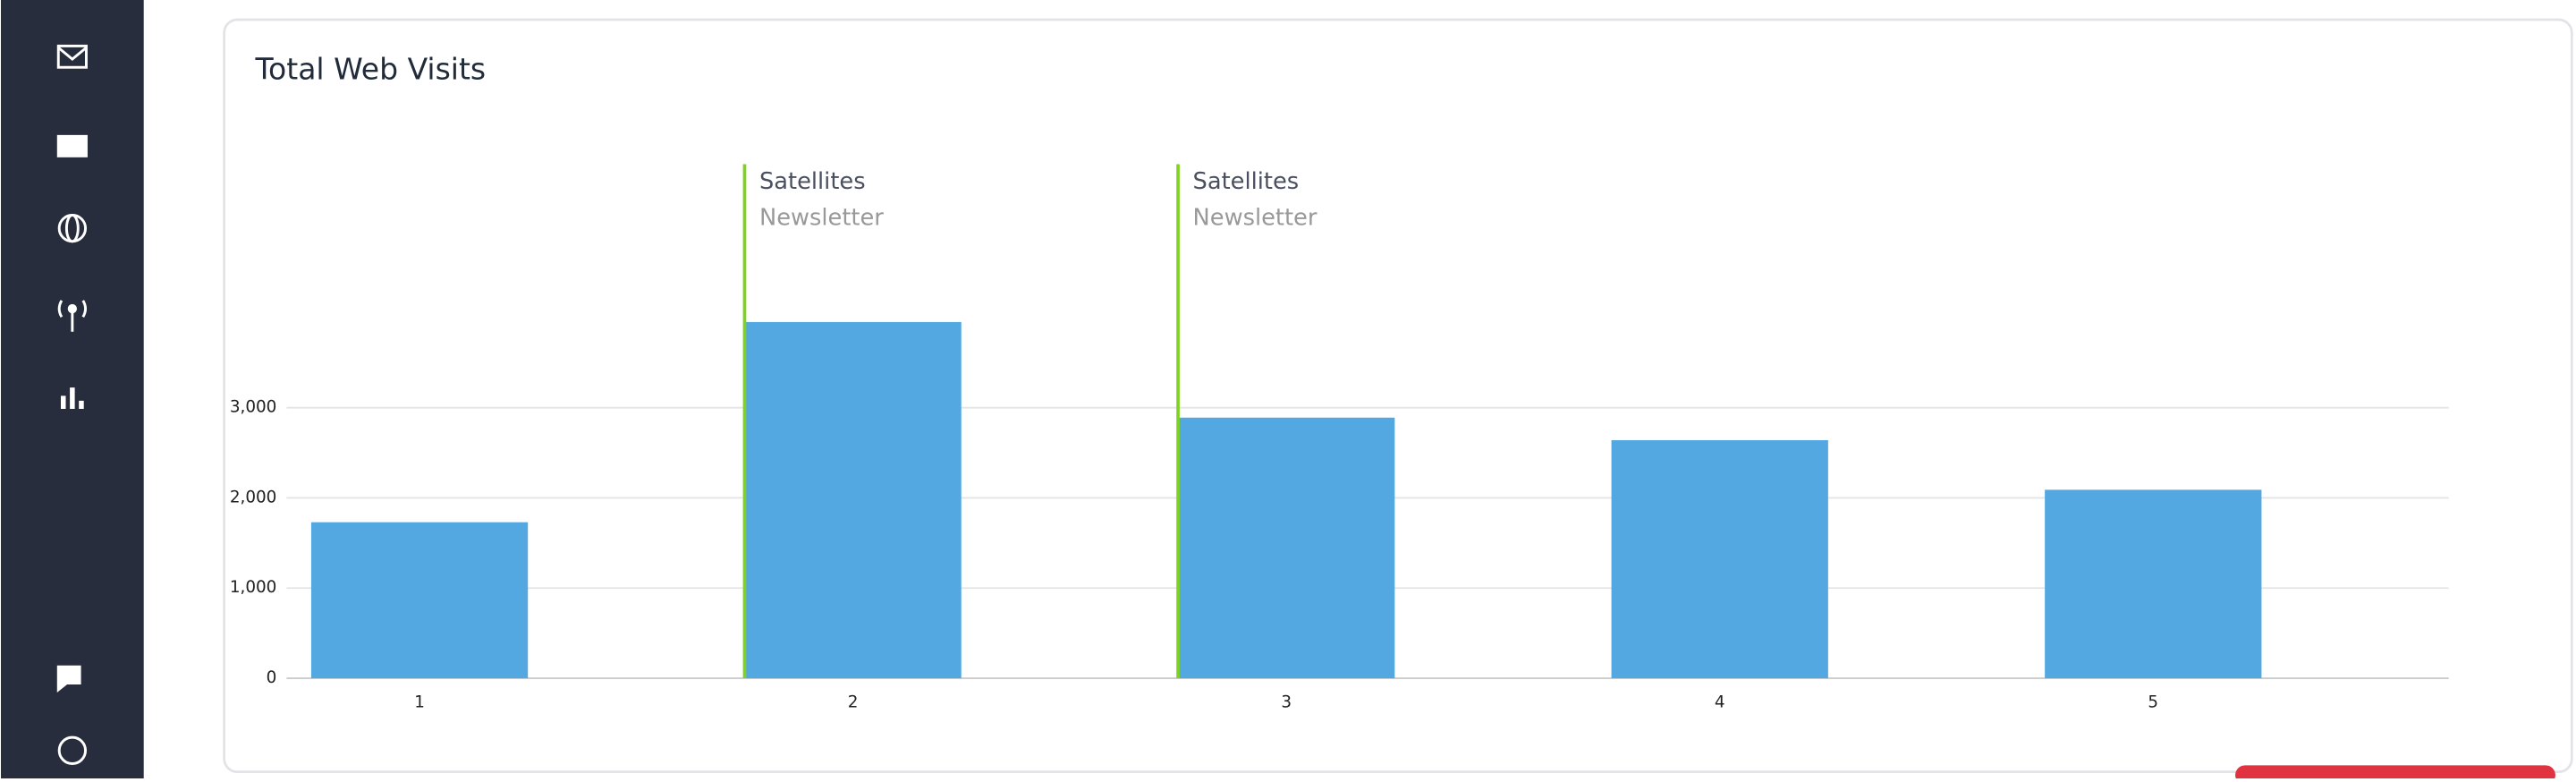 This screenshot has width=2576, height=782. Describe the element at coordinates (272, 677) in the screenshot. I see `y-tick-label: 0` at that location.